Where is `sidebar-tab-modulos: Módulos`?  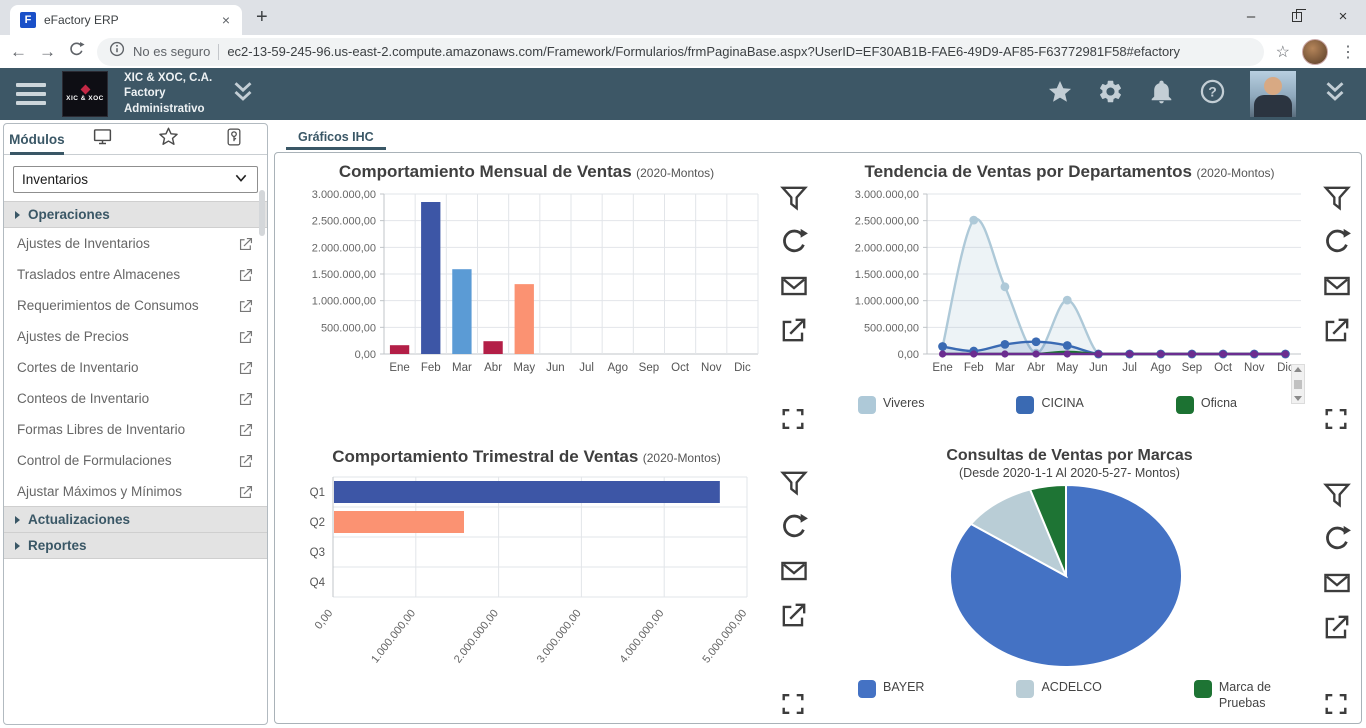
sidebar-tab-modulos: Módulos is located at coordinates (37, 139).